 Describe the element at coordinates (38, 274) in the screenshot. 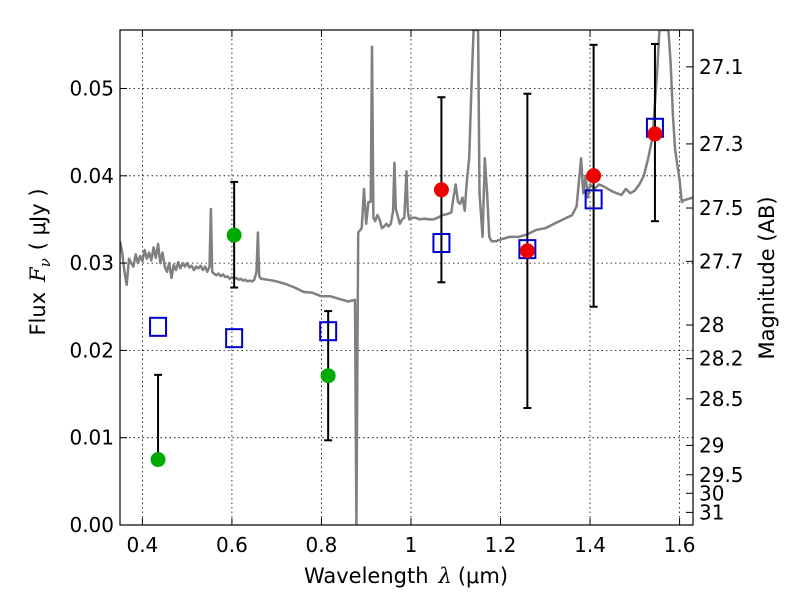

I see `y-axis-symbol: F` at that location.